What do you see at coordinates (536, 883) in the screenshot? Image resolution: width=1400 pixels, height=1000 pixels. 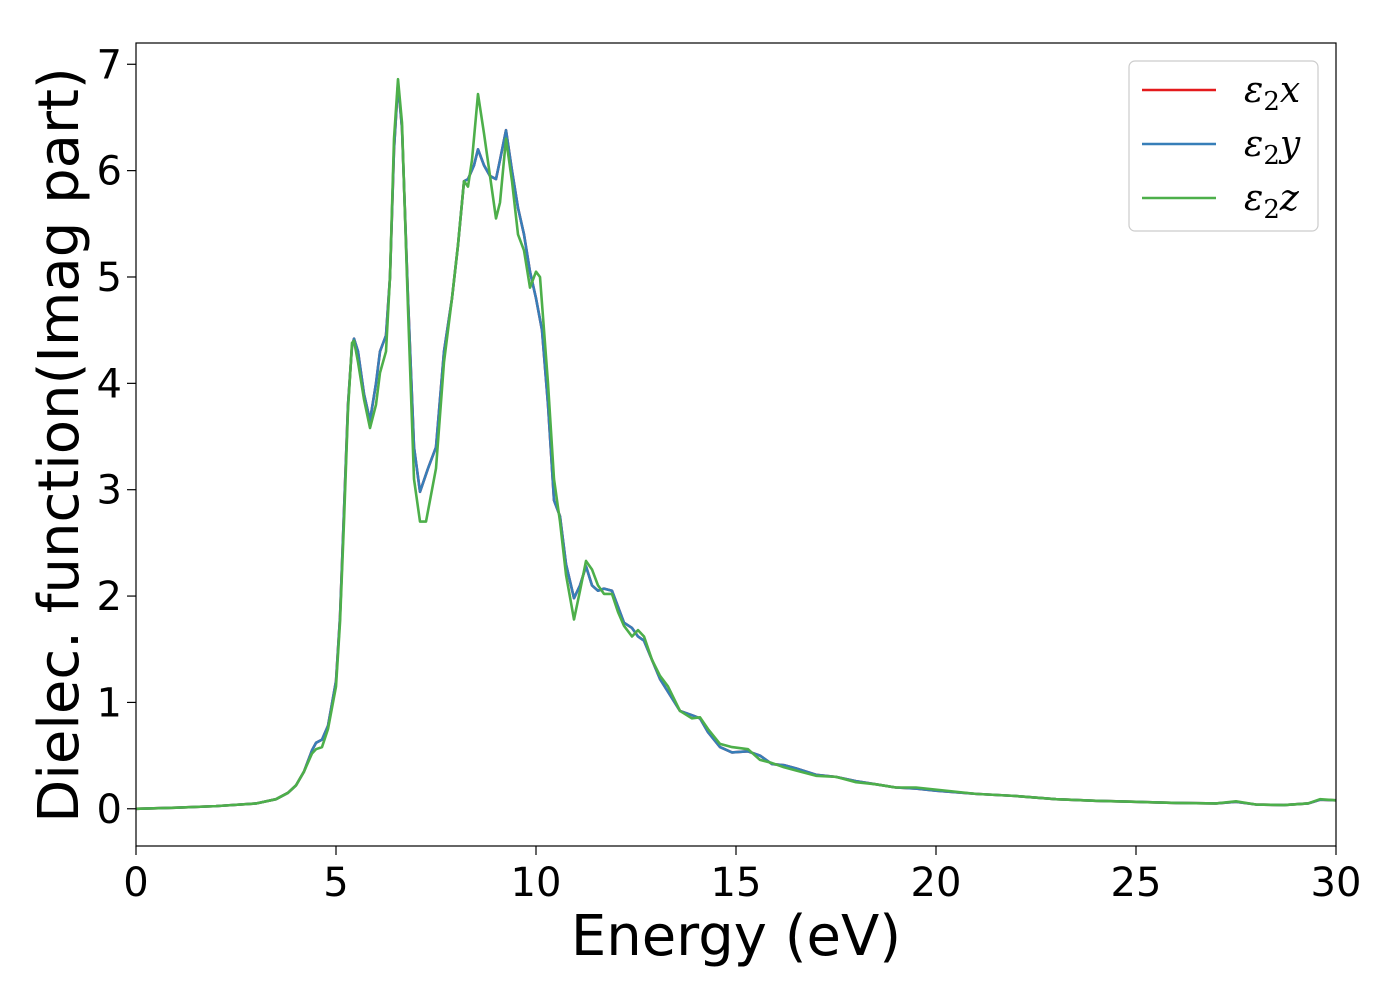 I see `x-tick-label: 10` at bounding box center [536, 883].